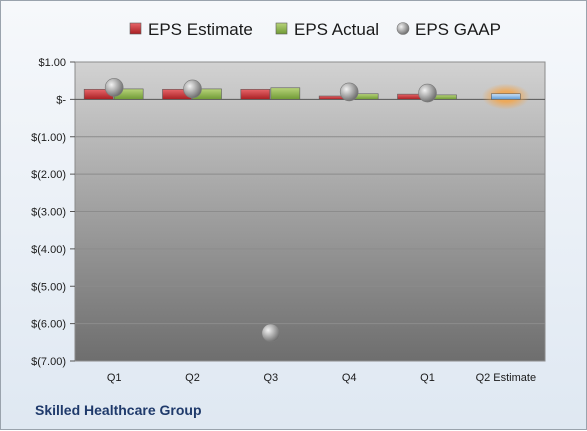 Image resolution: width=587 pixels, height=431 pixels. Describe the element at coordinates (48, 175) in the screenshot. I see `y-tick-label: $(2.00)` at that location.